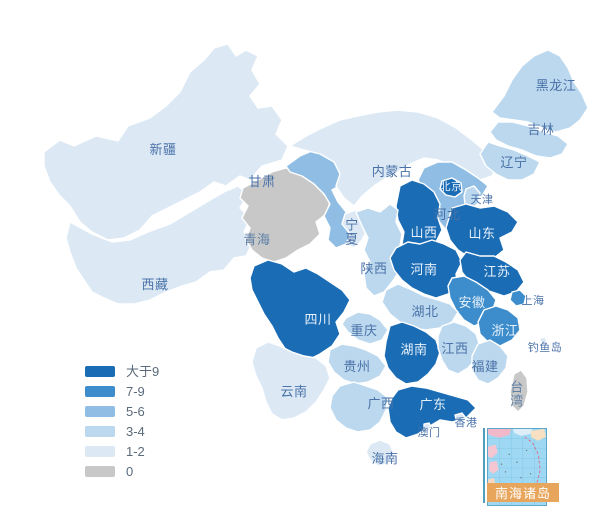 Image resolution: width=610 pixels, height=520 pixels. Describe the element at coordinates (529, 140) in the screenshot. I see `province-jilin` at that location.